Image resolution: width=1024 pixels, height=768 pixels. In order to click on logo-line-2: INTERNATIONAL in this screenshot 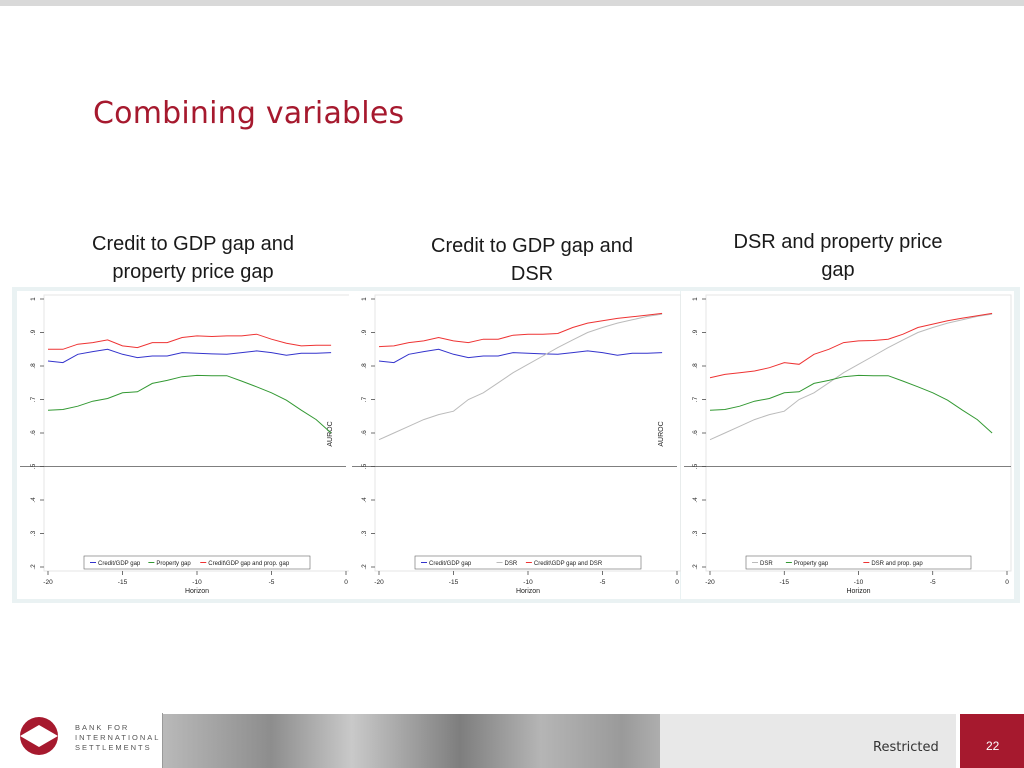, I will do `click(118, 737)`.